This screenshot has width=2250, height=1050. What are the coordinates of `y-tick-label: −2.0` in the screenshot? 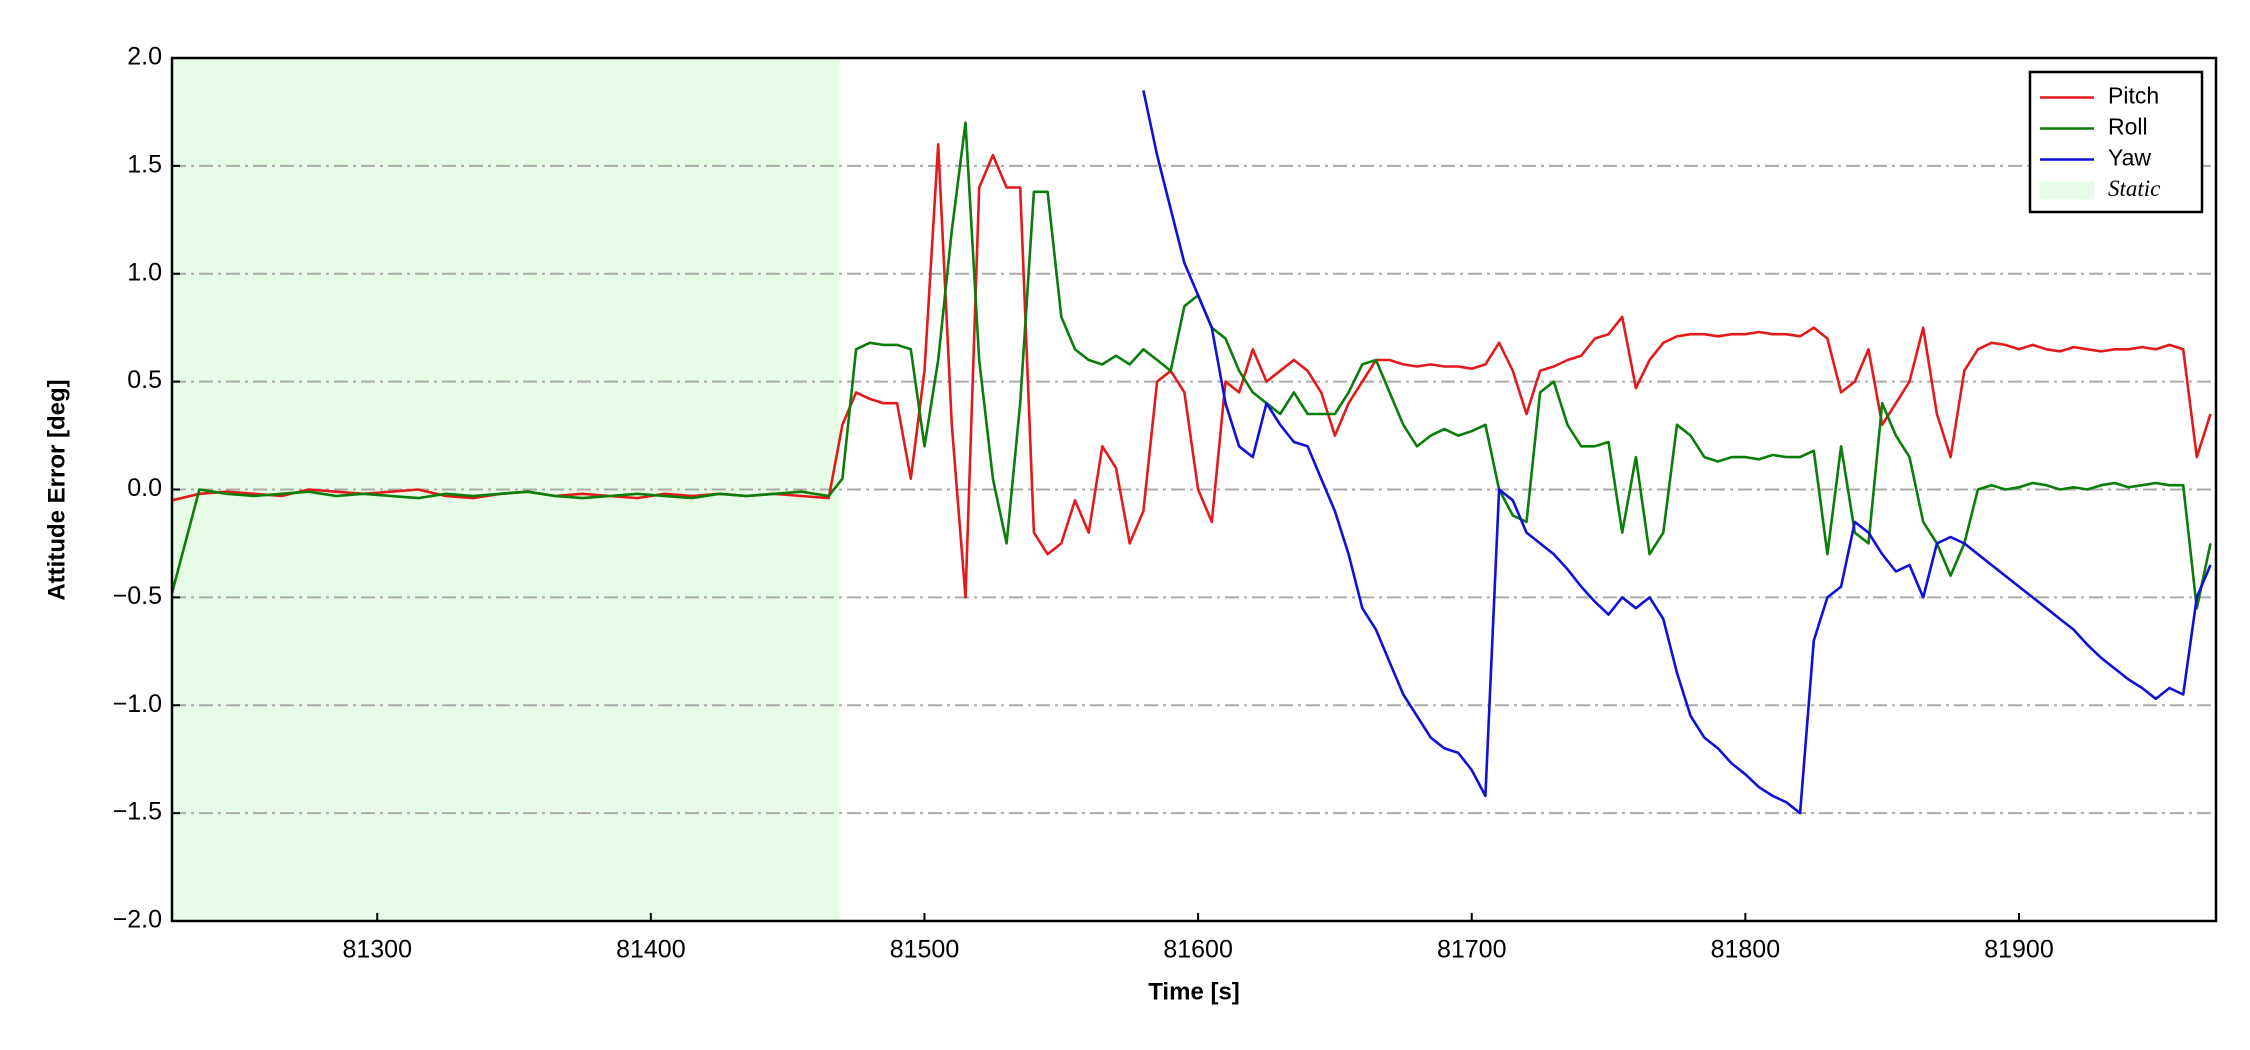 It's located at (137, 920).